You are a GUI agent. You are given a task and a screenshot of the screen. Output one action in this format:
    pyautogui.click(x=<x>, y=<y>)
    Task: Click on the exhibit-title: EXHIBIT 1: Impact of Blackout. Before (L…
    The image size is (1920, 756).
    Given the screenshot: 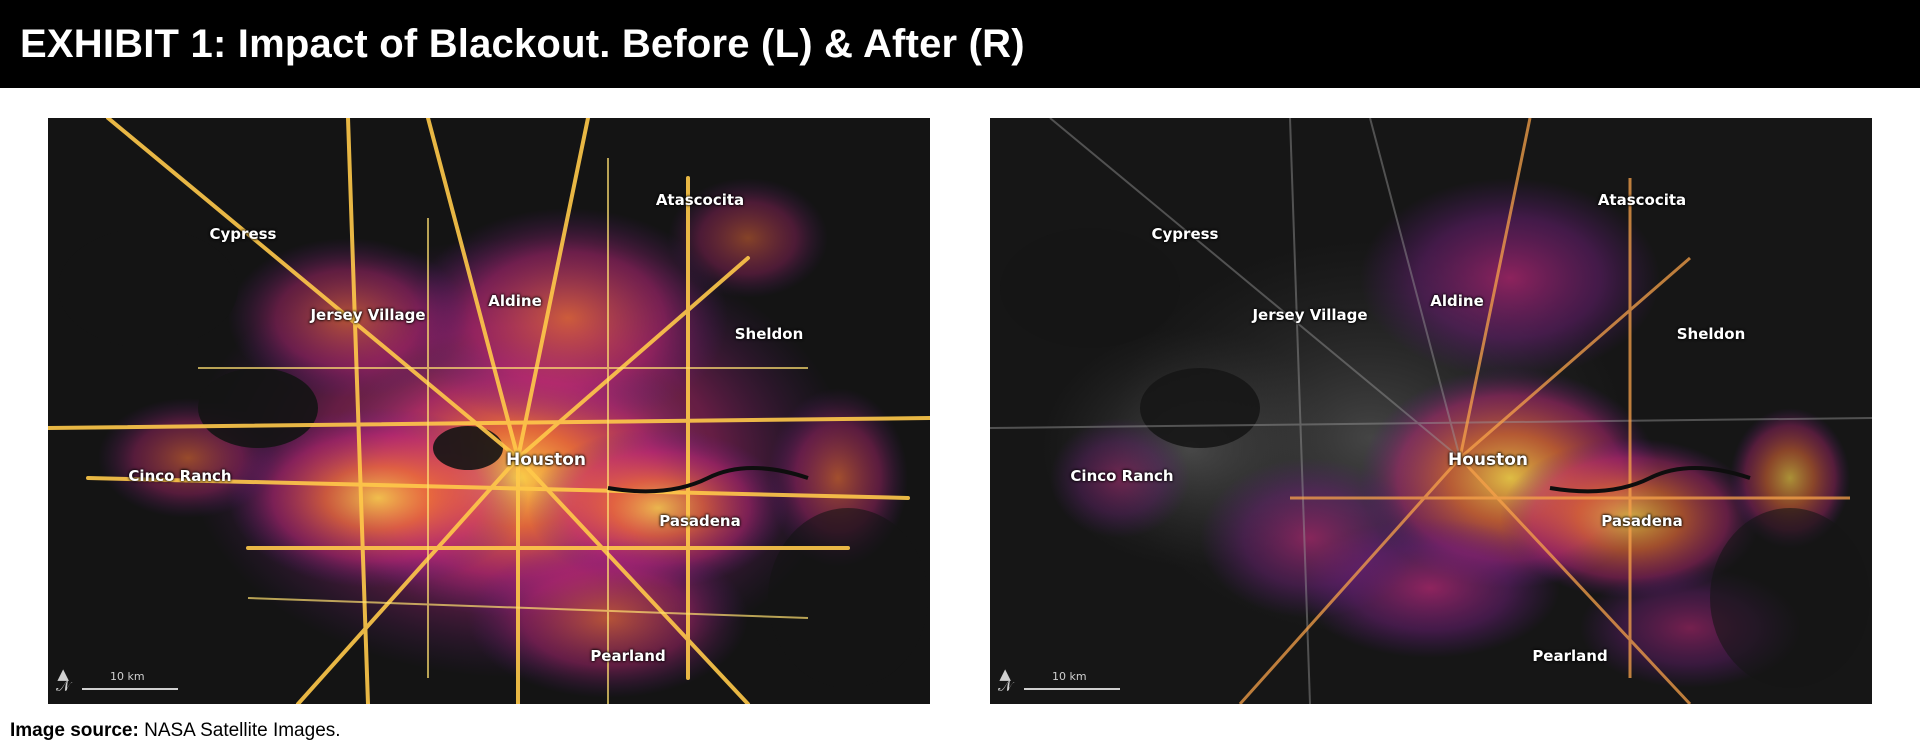 What is the action you would take?
    pyautogui.click(x=522, y=43)
    